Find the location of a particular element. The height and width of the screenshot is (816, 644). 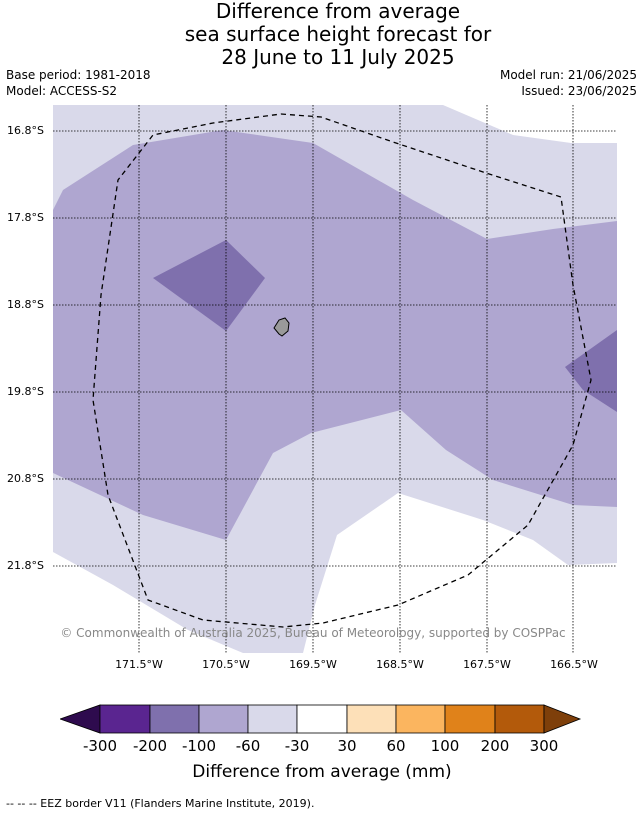

island-shape is located at coordinates (281, 327).